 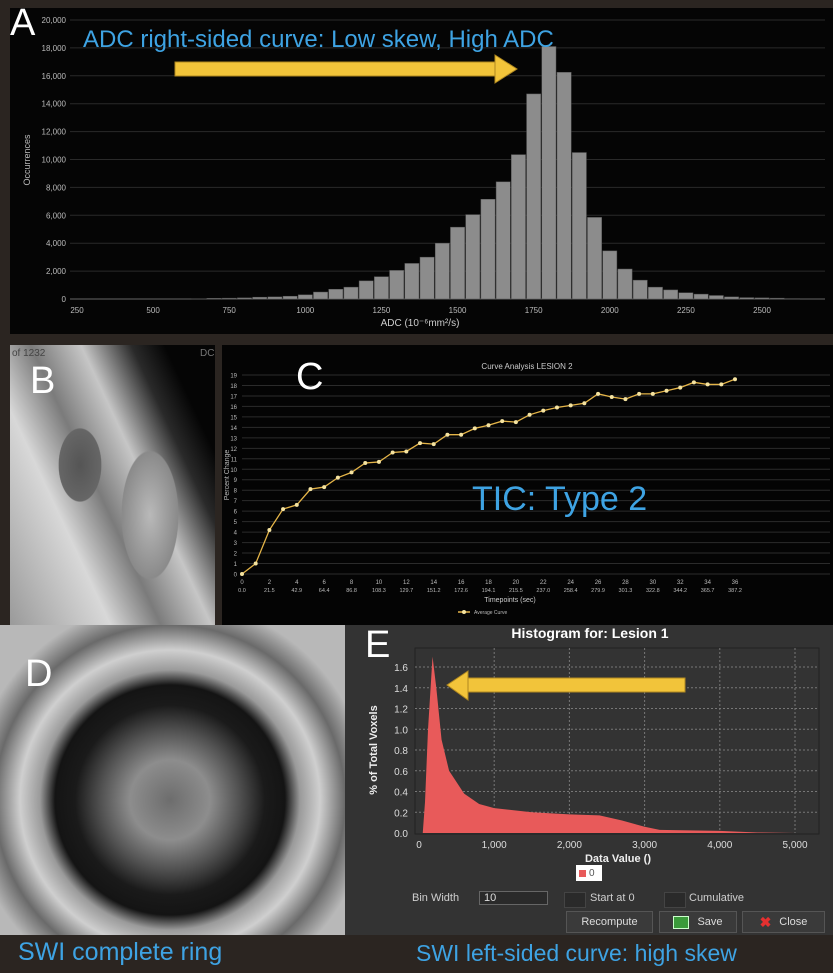 I want to click on x-tick-label: 5,000, so click(x=794, y=845).